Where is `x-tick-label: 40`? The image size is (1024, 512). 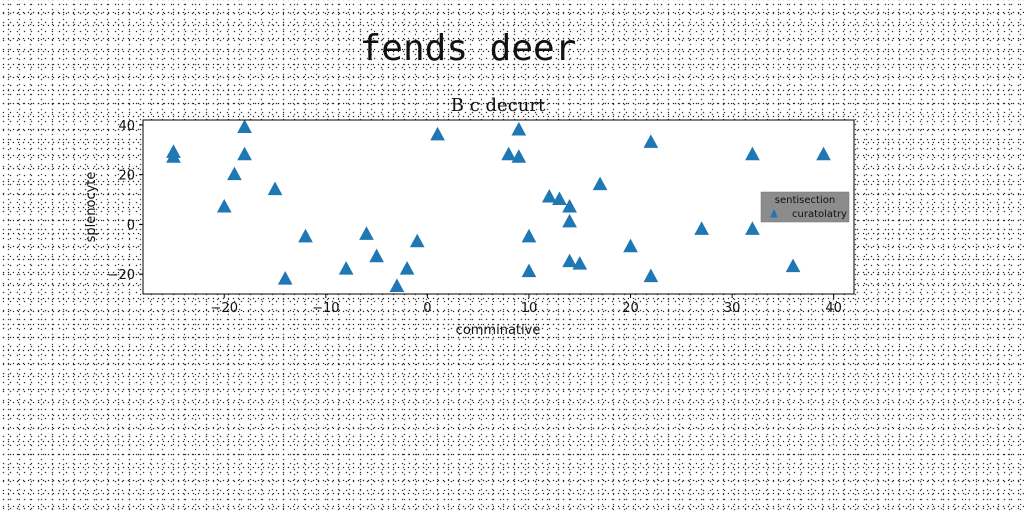 x-tick-label: 40 is located at coordinates (833, 308).